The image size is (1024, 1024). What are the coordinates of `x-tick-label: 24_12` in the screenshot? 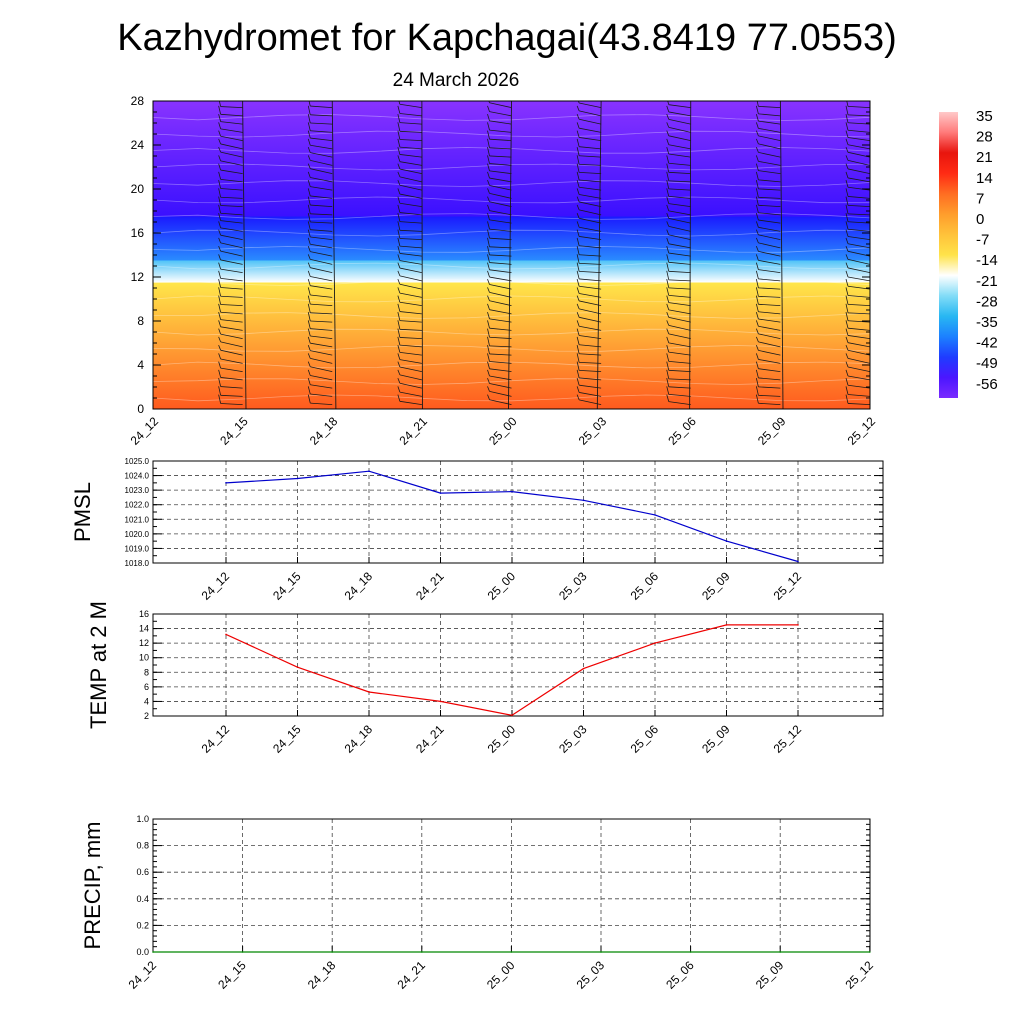 It's located at (143, 975).